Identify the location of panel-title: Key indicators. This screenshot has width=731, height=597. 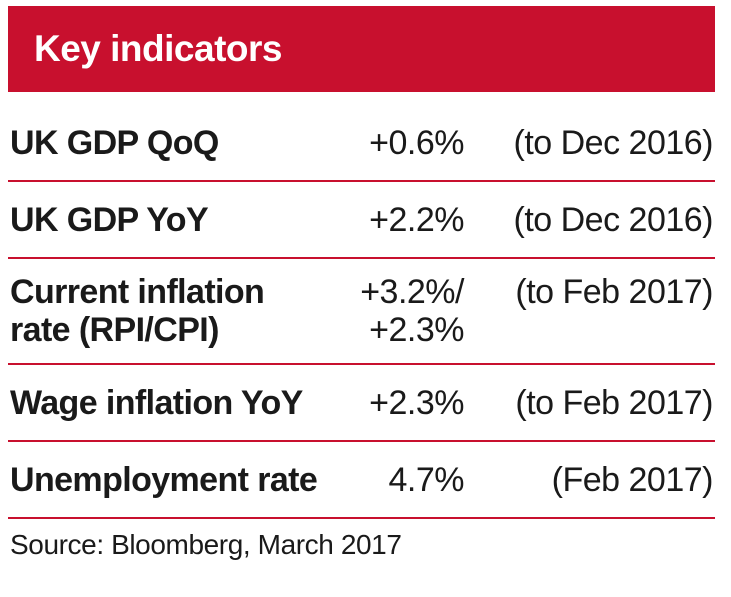
(158, 48).